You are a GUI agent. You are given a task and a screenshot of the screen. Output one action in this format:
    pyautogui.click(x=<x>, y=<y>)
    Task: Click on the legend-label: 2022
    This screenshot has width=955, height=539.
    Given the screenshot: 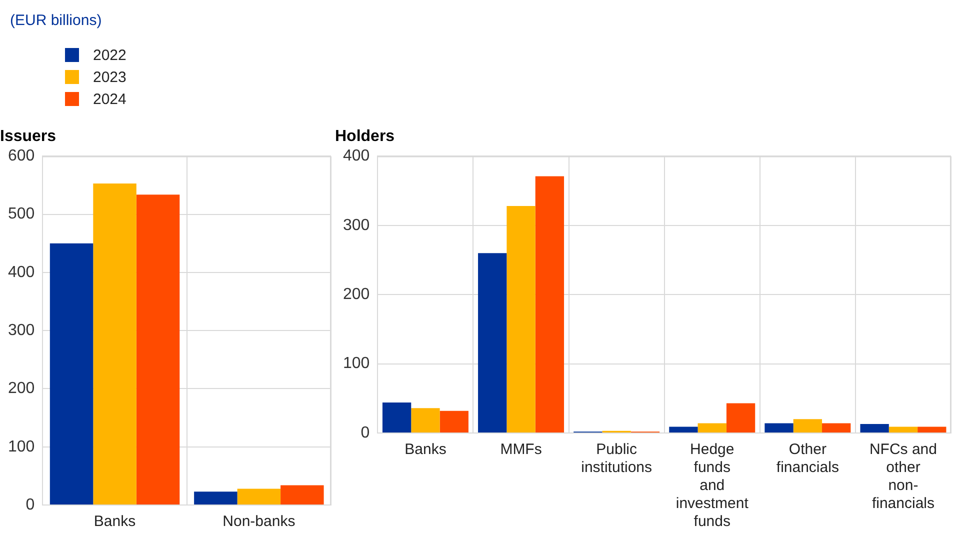 What is the action you would take?
    pyautogui.click(x=109, y=55)
    